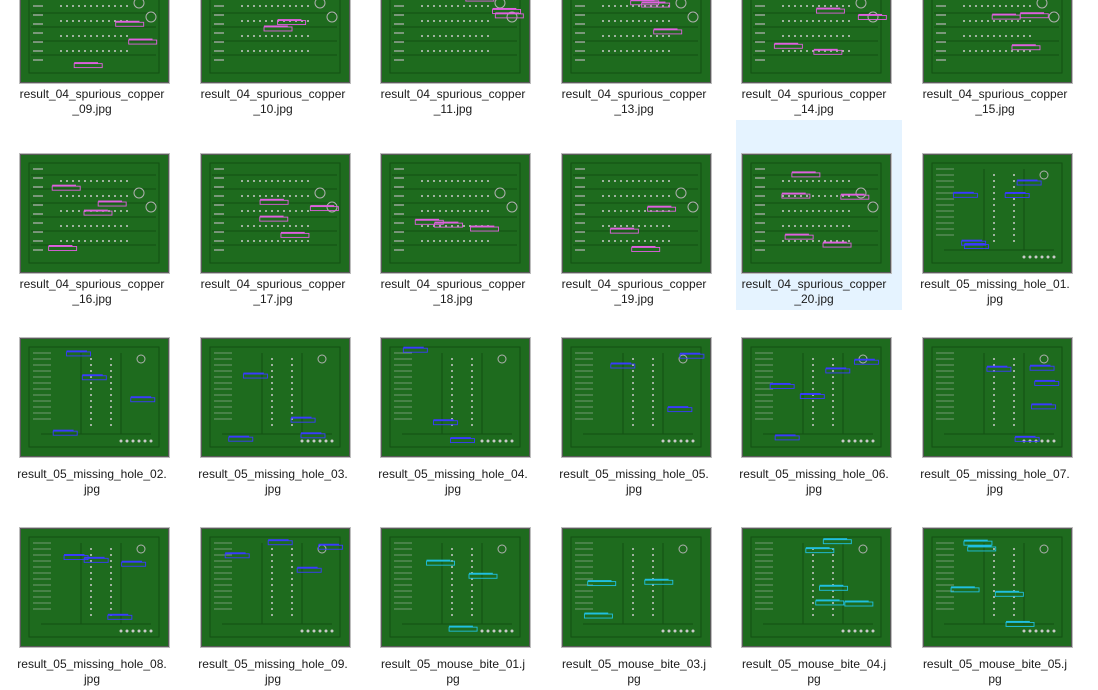 The width and height of the screenshot is (1098, 690). What do you see at coordinates (92, 291) in the screenshot?
I see `file-name-label: result_04_spurious_copper_16.jpg` at bounding box center [92, 291].